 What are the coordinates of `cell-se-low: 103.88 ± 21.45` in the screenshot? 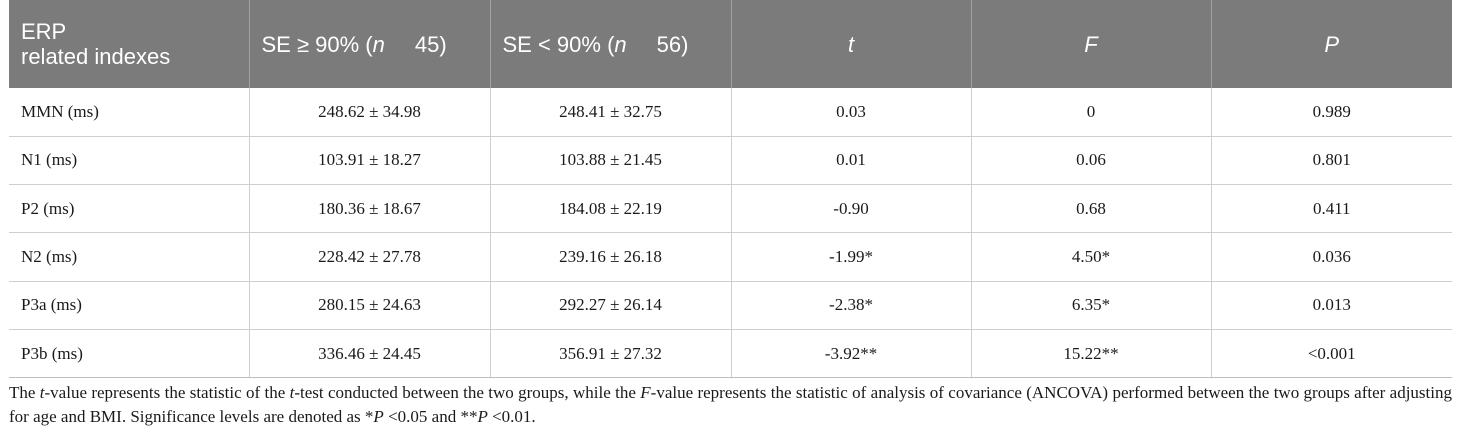 It's located at (611, 161).